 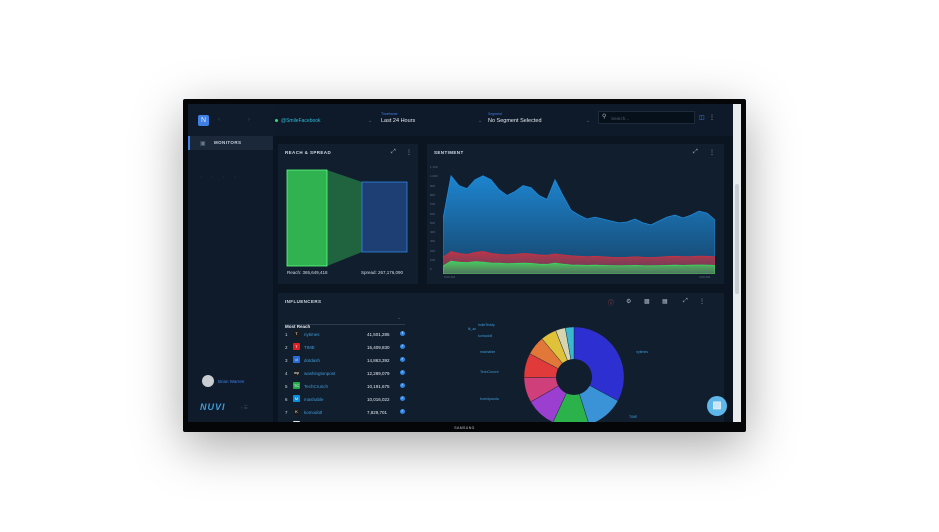 I want to click on scrollbar-thumb, so click(x=737, y=239).